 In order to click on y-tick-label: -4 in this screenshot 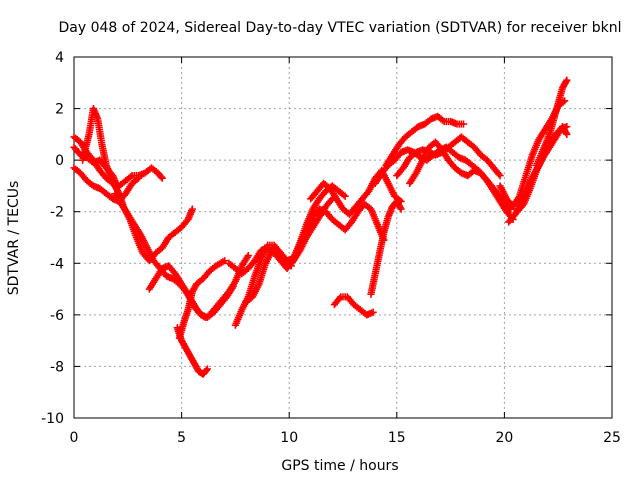, I will do `click(57, 264)`.